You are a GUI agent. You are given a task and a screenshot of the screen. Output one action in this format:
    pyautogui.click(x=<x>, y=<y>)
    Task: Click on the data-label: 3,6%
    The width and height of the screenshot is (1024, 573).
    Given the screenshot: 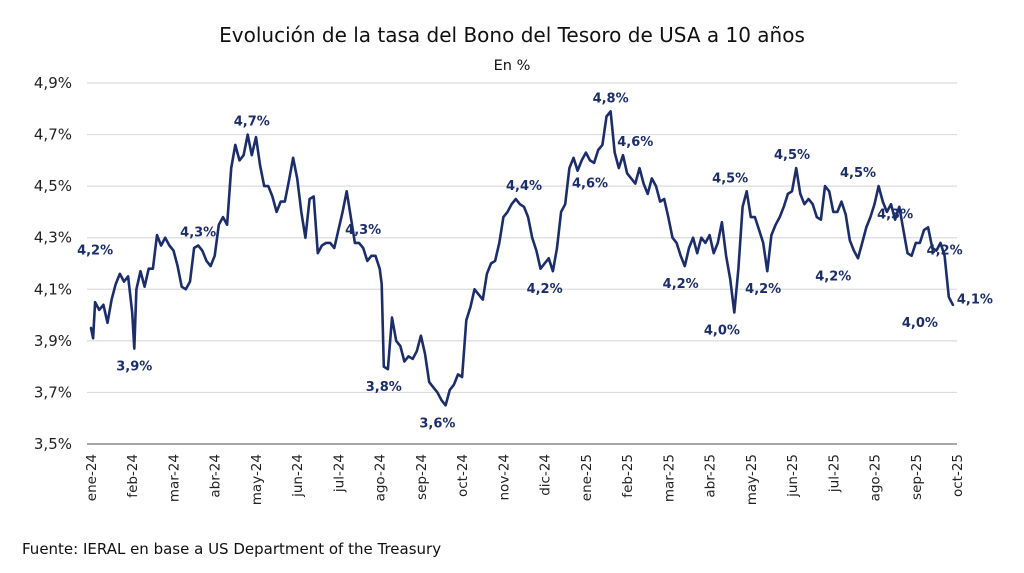 What is the action you would take?
    pyautogui.click(x=437, y=423)
    